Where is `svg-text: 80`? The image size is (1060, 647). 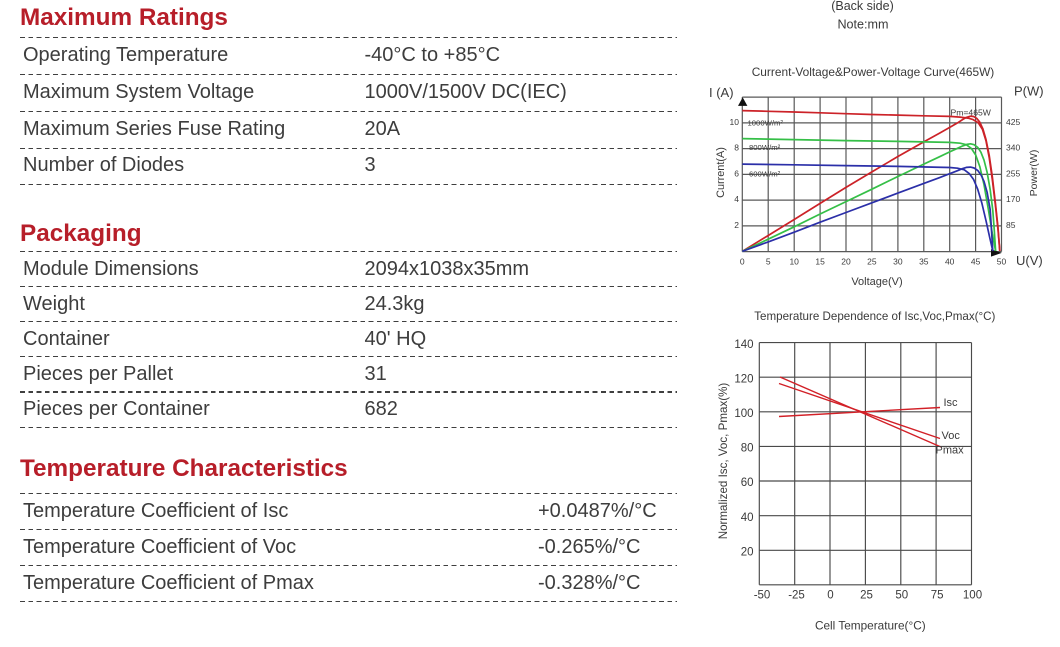
svg-text: 80 is located at coordinates (747, 449).